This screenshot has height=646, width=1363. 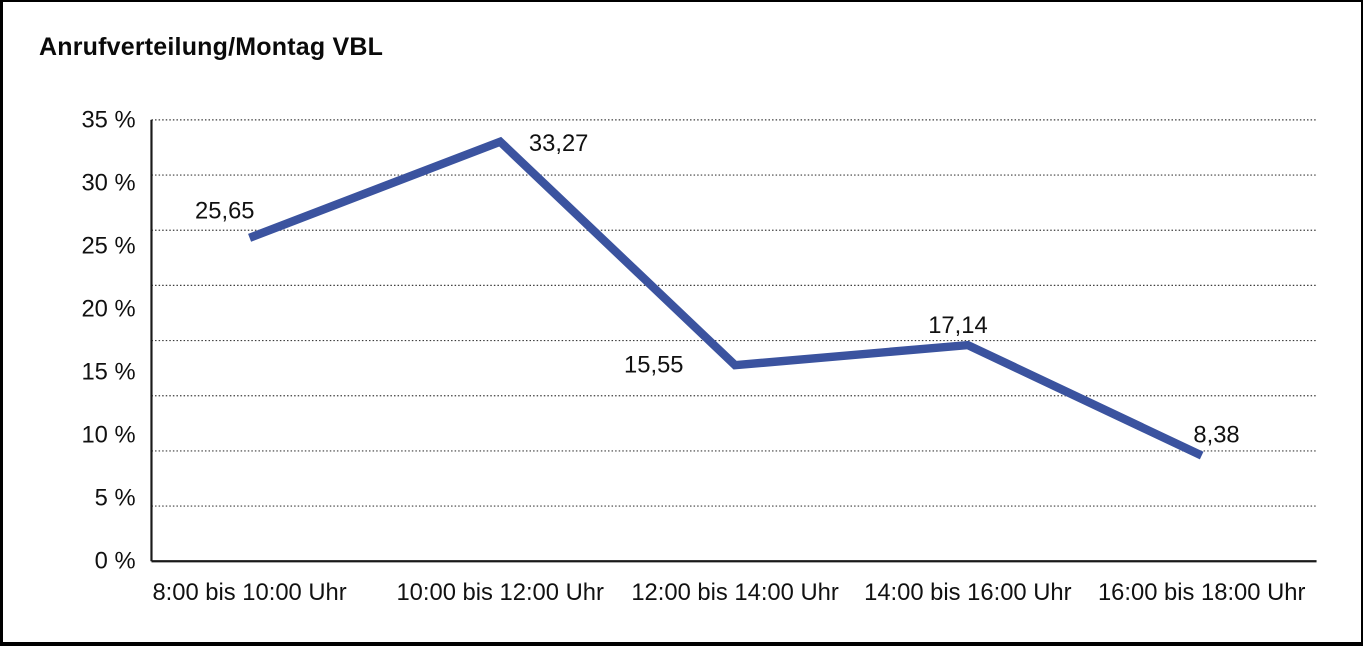 I want to click on x-axis-label: 14:00 bis 16:00 Uhr, so click(x=968, y=592).